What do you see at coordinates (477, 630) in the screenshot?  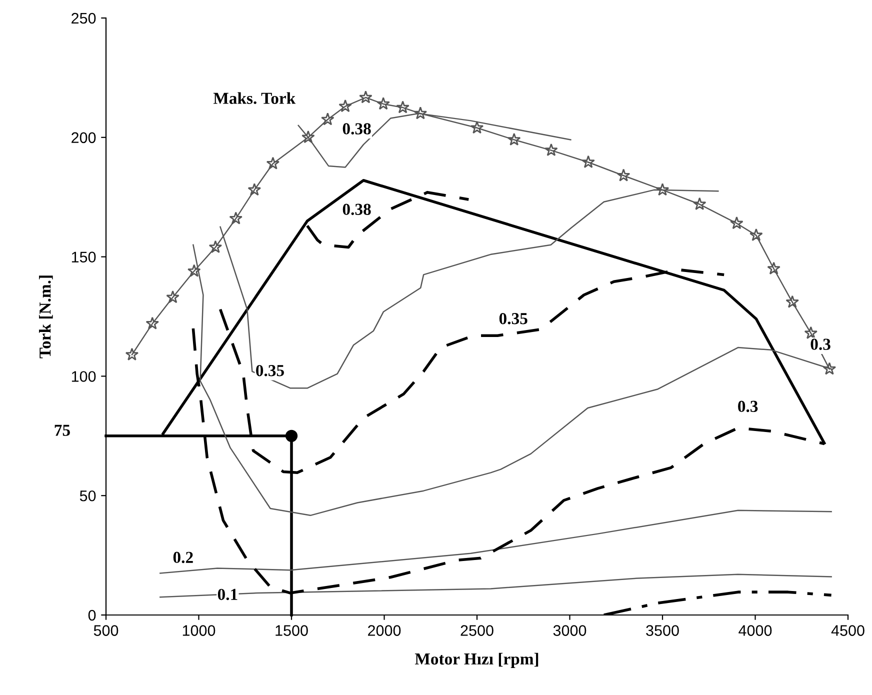 I see `x-tick-label: 2500` at bounding box center [477, 630].